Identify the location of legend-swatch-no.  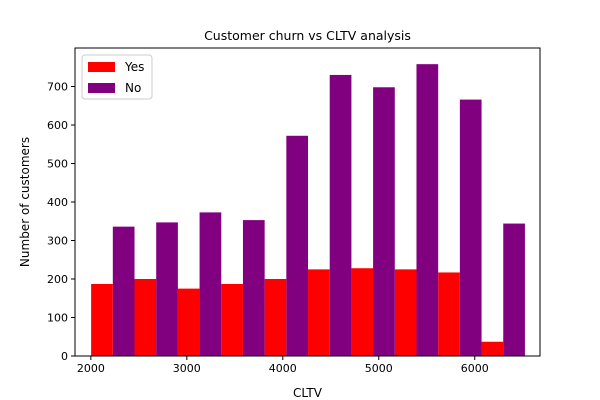
(101, 88).